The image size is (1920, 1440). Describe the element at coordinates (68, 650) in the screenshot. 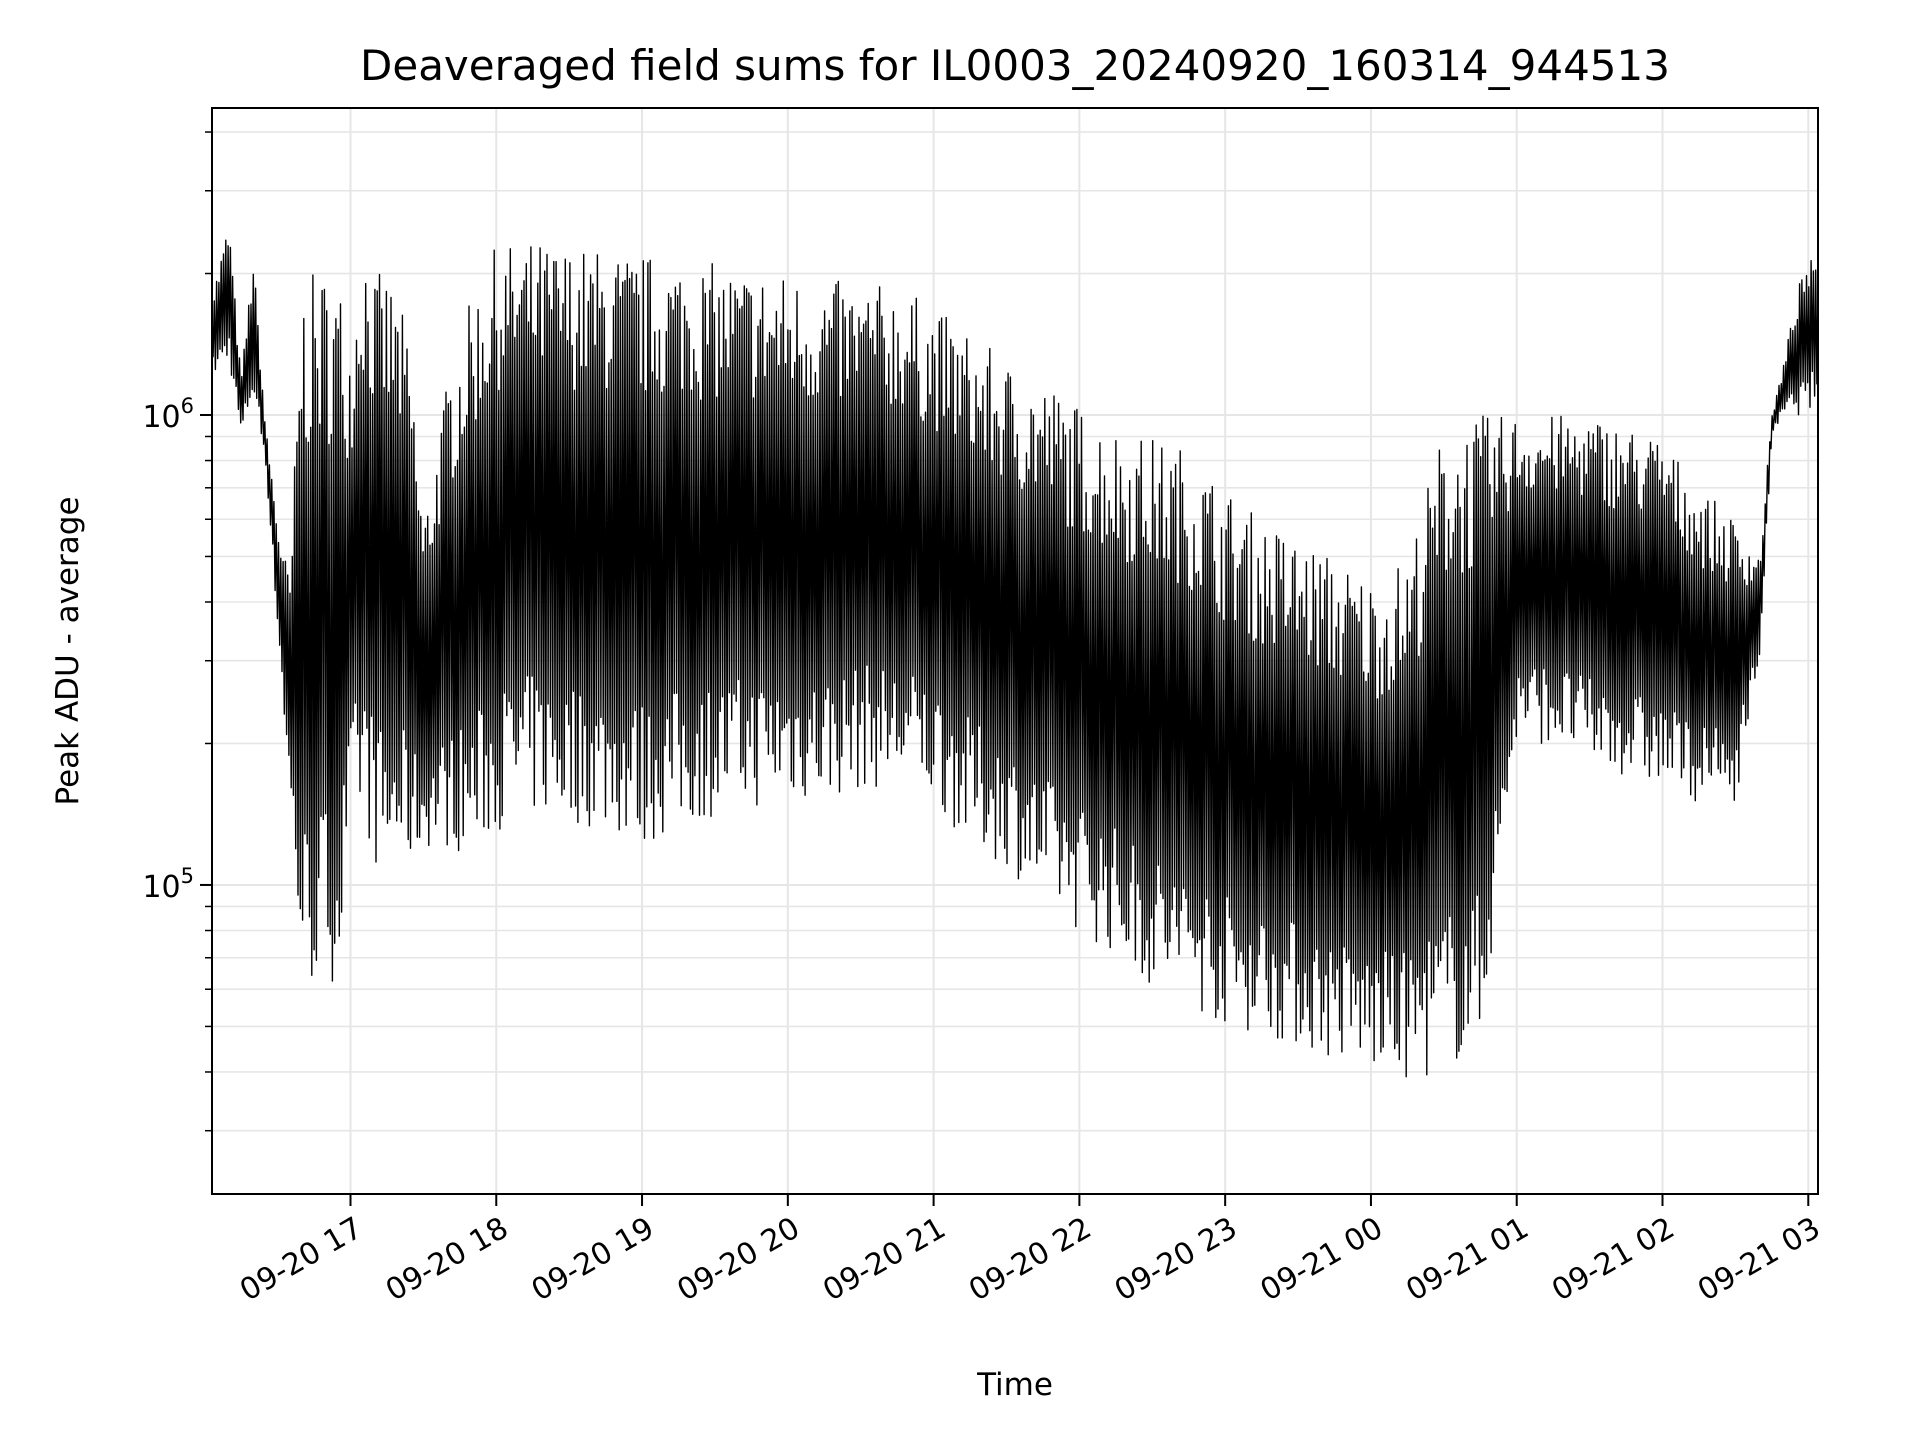

I see `y-axis-label: Peak ADU - average` at that location.